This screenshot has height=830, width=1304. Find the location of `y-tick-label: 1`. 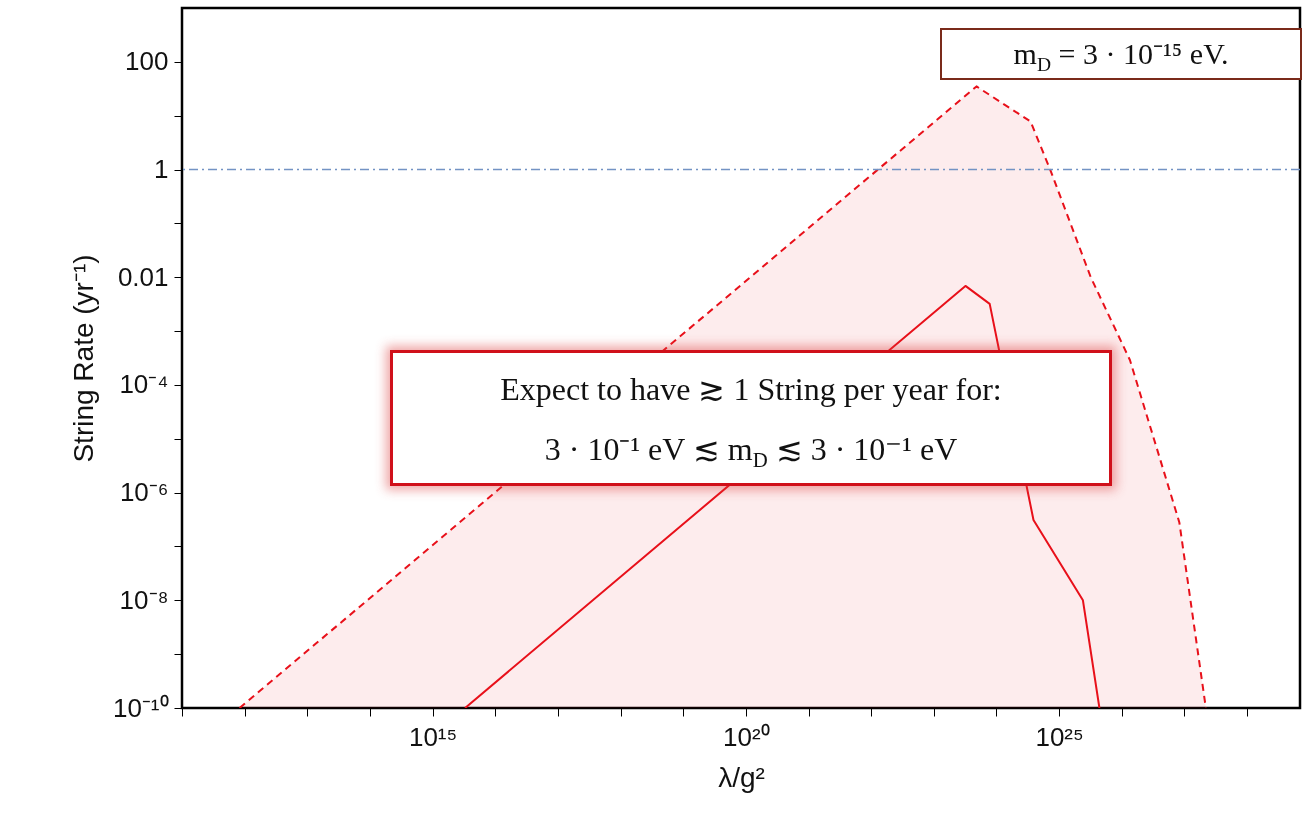

y-tick-label: 1 is located at coordinates (161, 169).